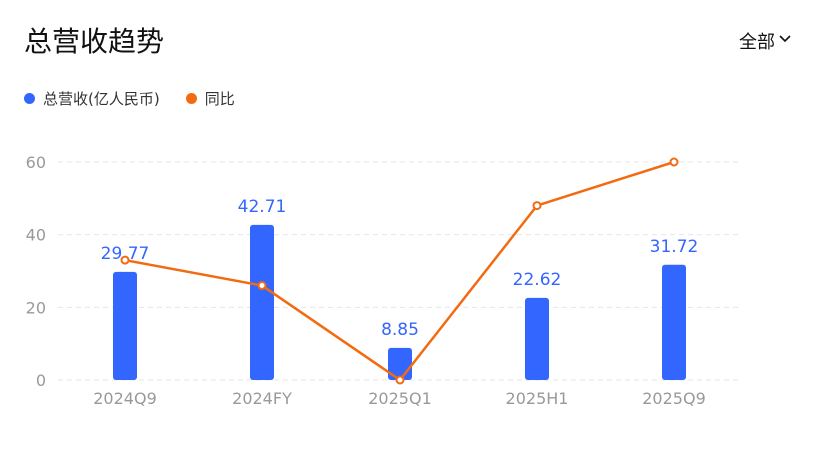 This screenshot has height=450, width=819. Describe the element at coordinates (125, 254) in the screenshot. I see `data-label: 29.77` at that location.